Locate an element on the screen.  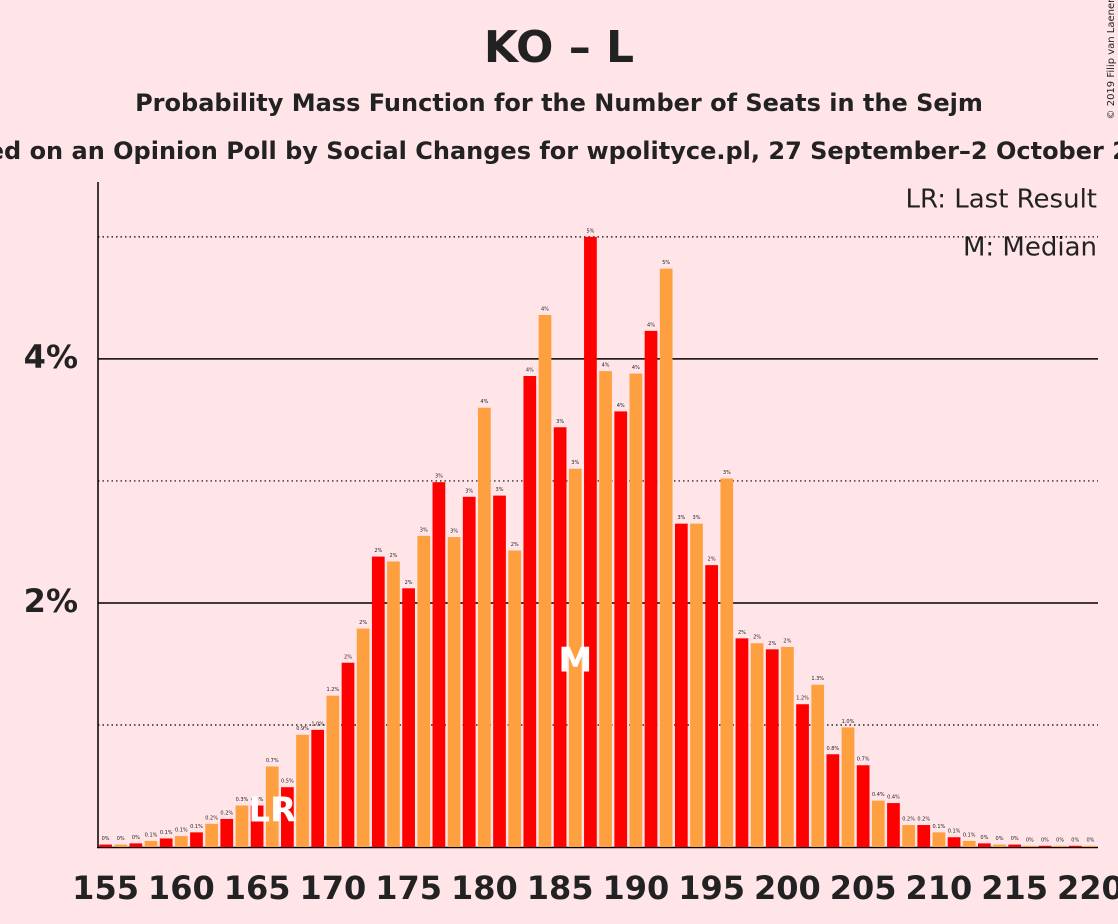
x-tick-label: 205 is located at coordinates (863, 888).